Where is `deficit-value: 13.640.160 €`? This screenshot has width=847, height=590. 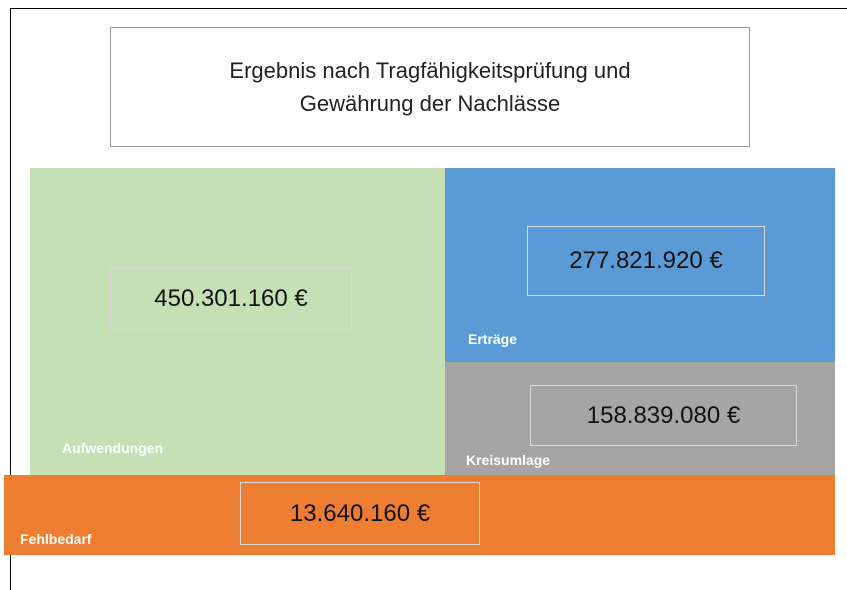 deficit-value: 13.640.160 € is located at coordinates (360, 513).